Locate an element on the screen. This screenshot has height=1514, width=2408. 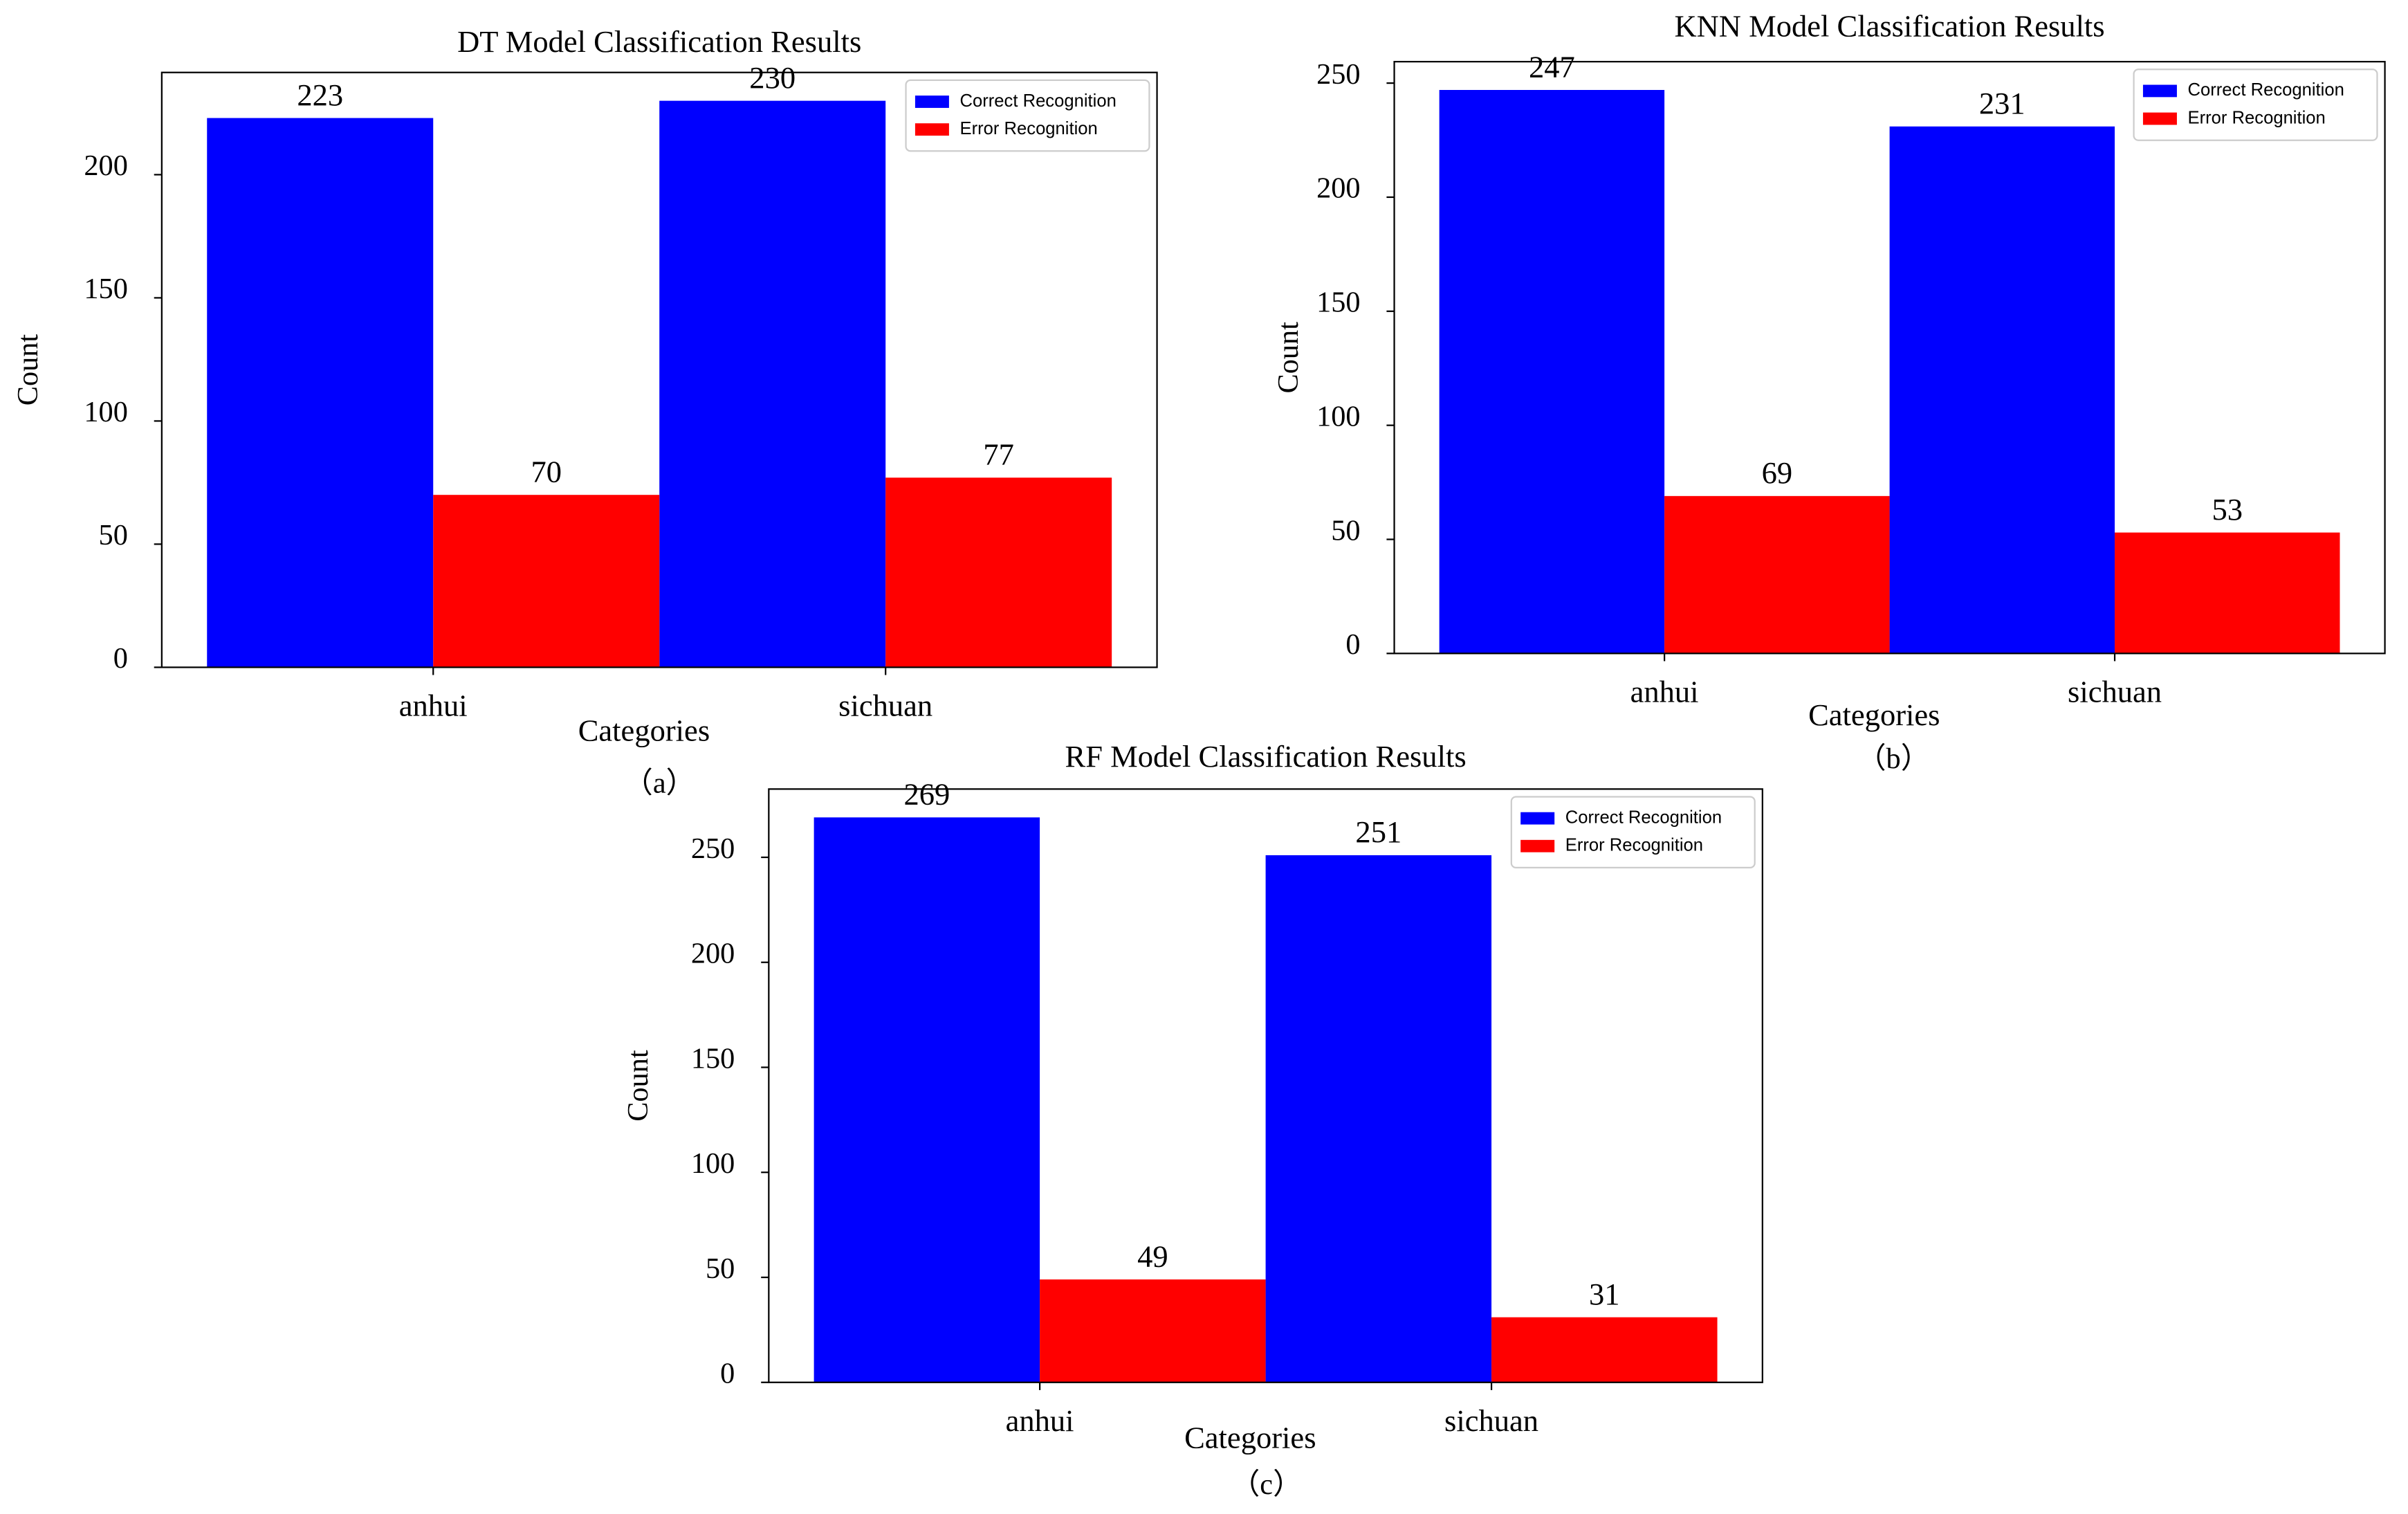
data-label: 247 is located at coordinates (1552, 66).